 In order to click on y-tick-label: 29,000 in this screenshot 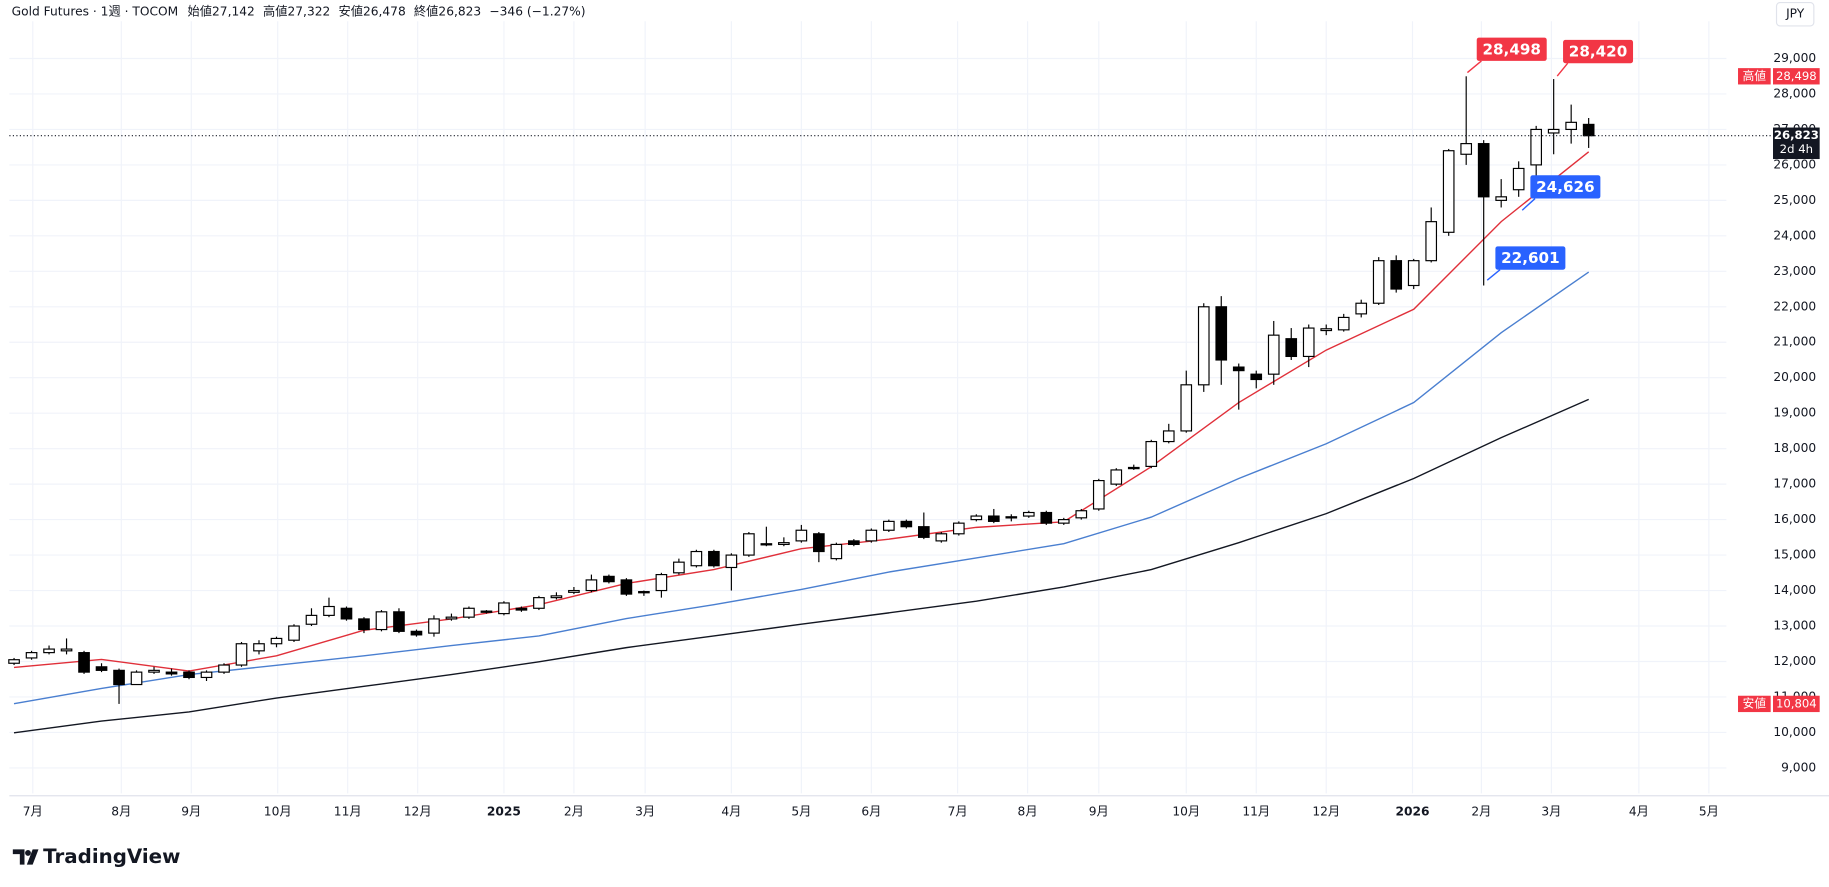, I will do `click(1794, 58)`.